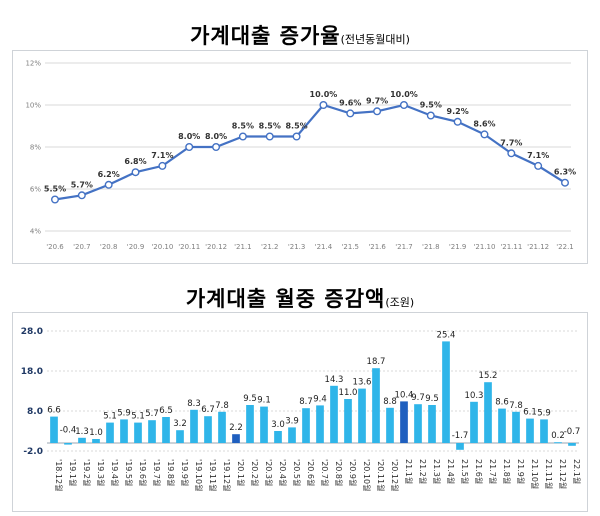 The image size is (600, 516). I want to click on bar-value-label: 3.2, so click(180, 424).